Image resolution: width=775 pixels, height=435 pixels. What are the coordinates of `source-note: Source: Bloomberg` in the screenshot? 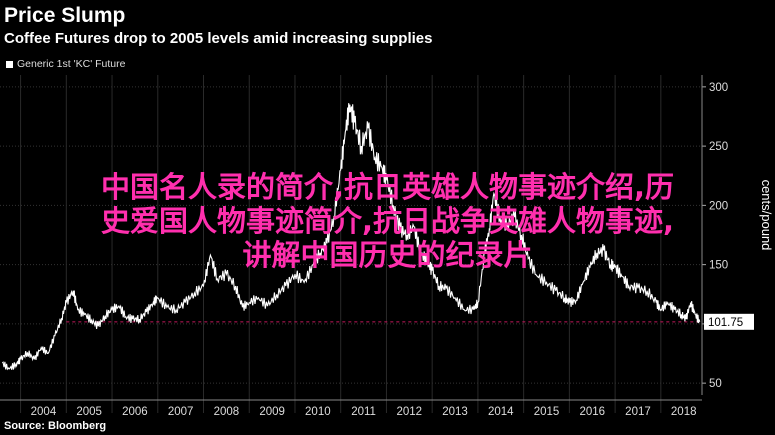 It's located at (55, 426).